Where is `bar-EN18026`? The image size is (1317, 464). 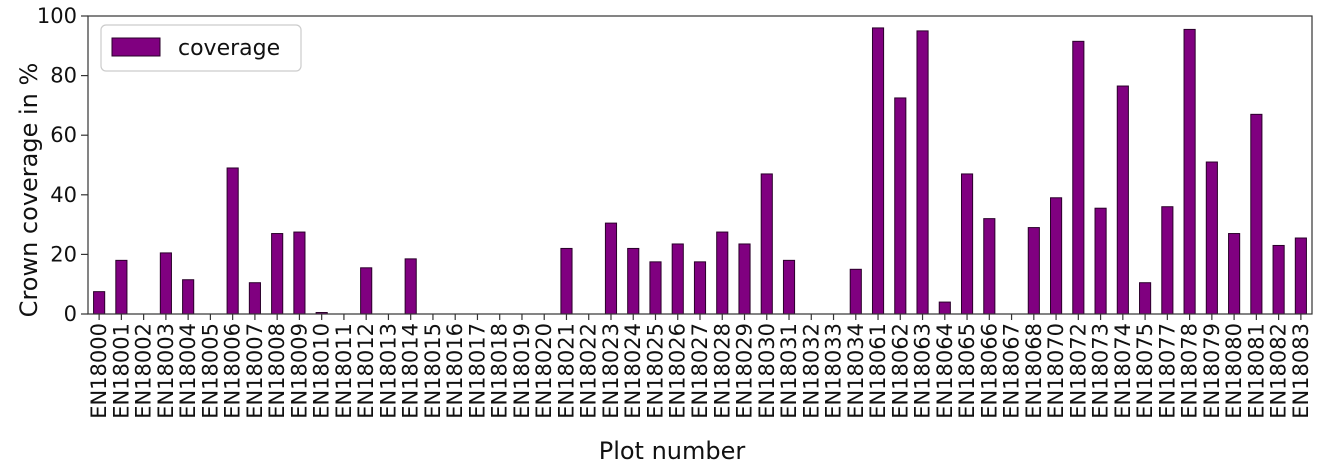 bar-EN18026 is located at coordinates (677, 279).